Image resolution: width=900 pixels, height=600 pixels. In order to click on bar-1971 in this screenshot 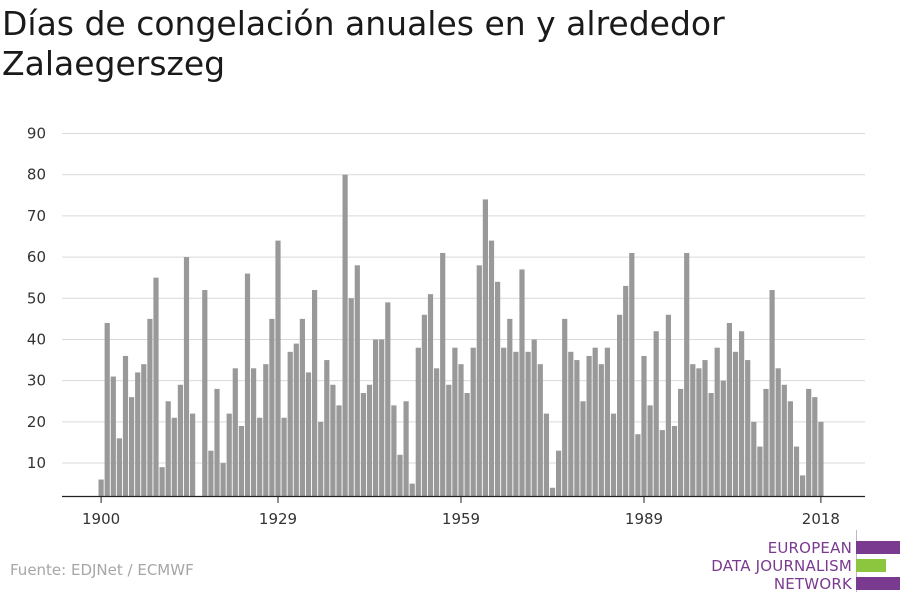, I will do `click(534, 417)`.